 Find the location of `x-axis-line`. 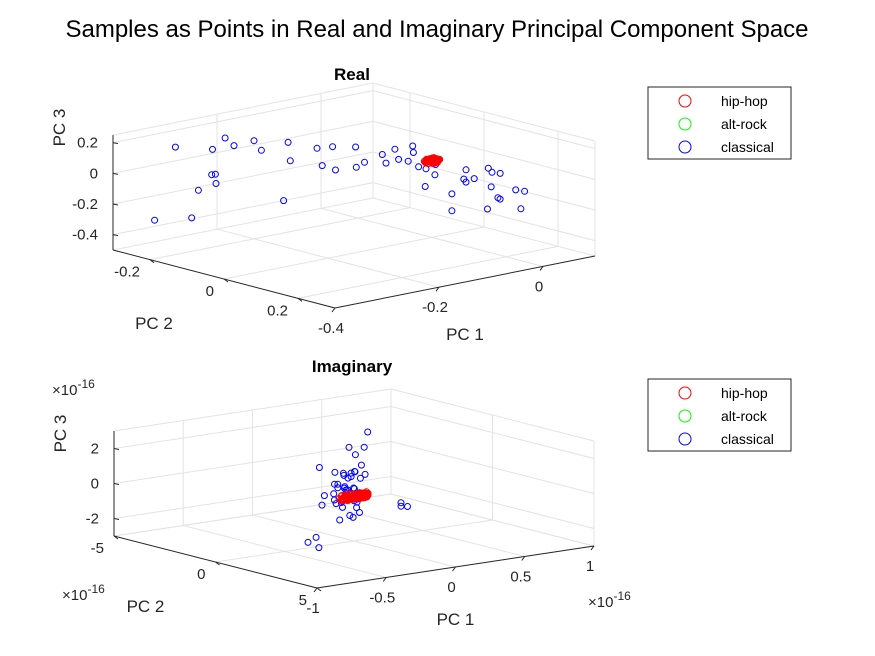

x-axis-line is located at coordinates (465, 282).